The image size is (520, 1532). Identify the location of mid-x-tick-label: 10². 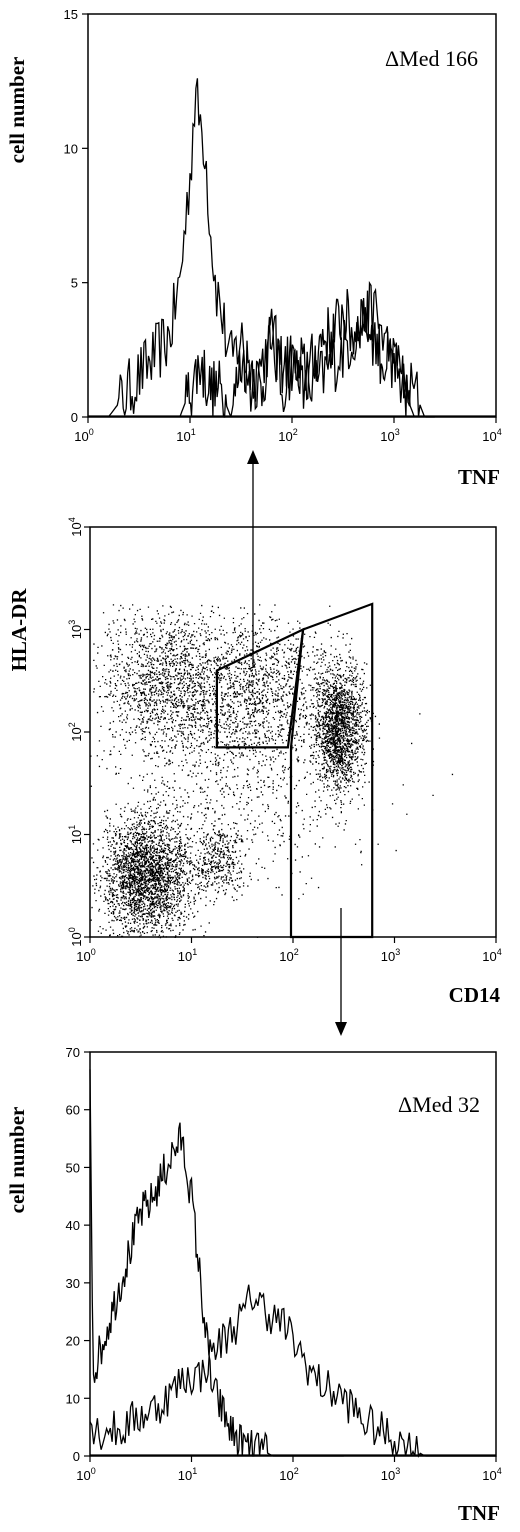
(288, 955).